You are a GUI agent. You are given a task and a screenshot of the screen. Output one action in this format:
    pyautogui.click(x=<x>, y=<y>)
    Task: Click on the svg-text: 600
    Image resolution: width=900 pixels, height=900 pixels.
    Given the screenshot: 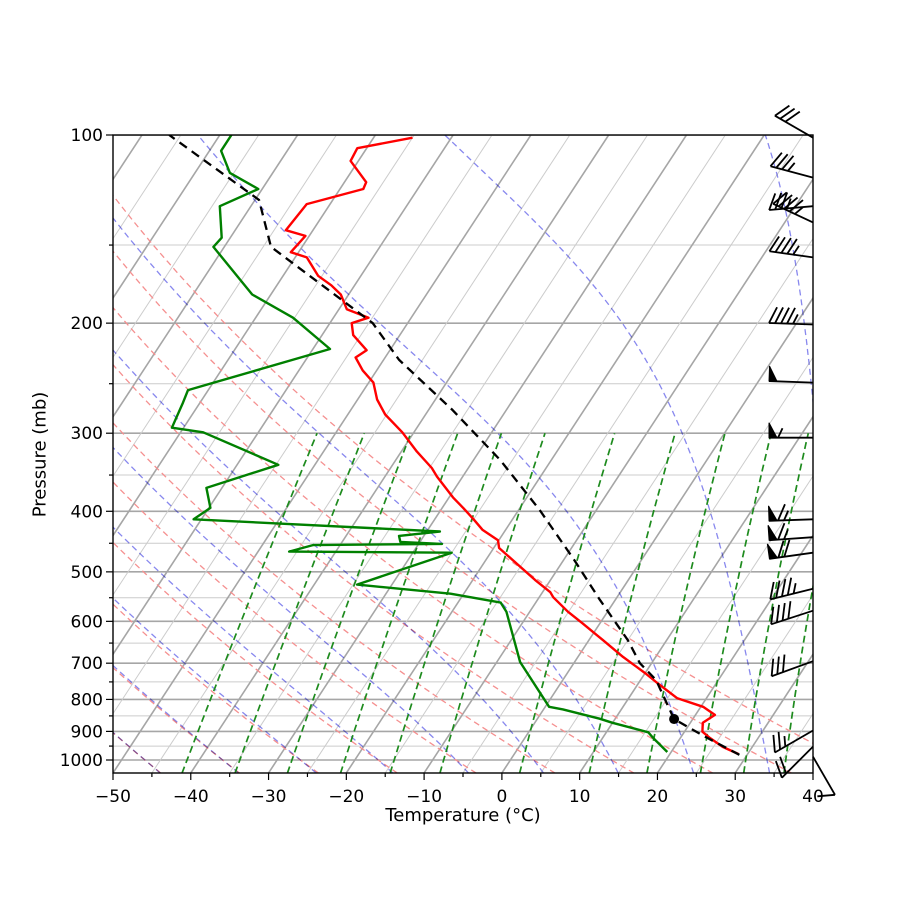 What is the action you would take?
    pyautogui.click(x=87, y=622)
    